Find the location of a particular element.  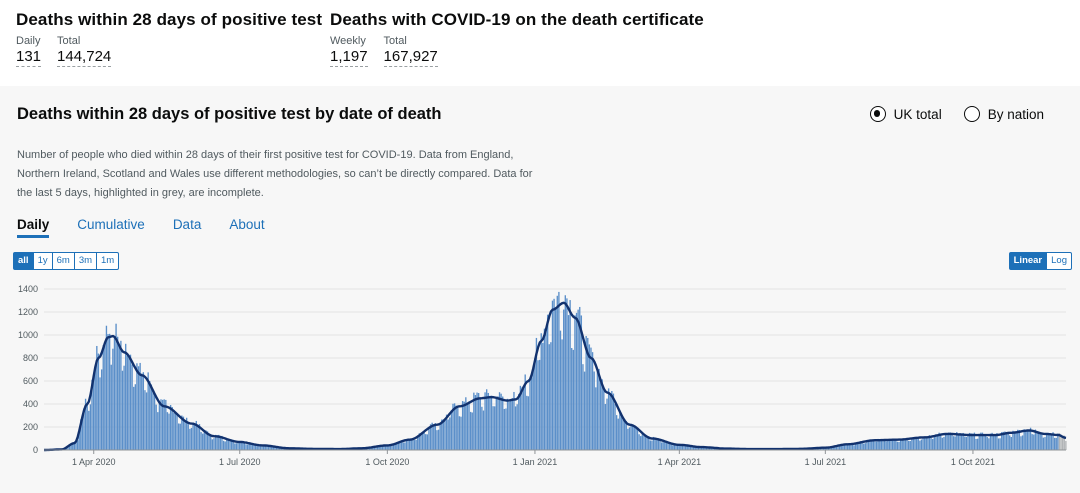

radio-unchecked-icon is located at coordinates (971, 114).